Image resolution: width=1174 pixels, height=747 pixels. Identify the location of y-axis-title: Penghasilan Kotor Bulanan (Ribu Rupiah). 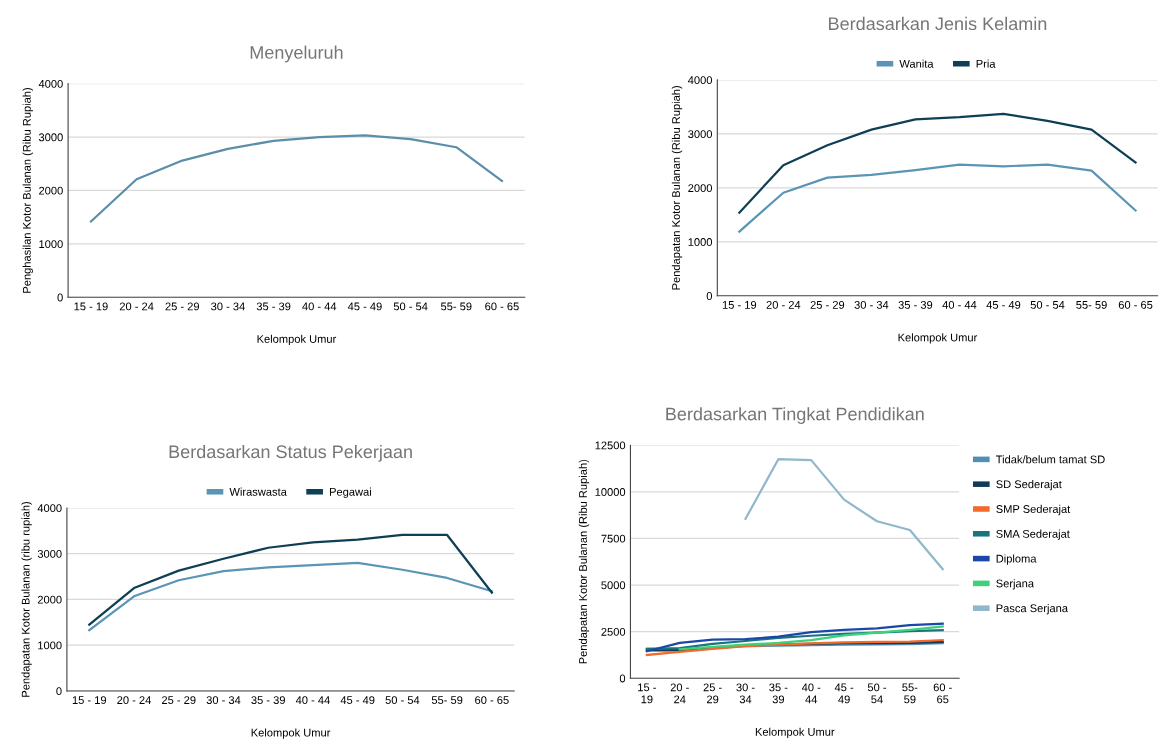
(27, 190).